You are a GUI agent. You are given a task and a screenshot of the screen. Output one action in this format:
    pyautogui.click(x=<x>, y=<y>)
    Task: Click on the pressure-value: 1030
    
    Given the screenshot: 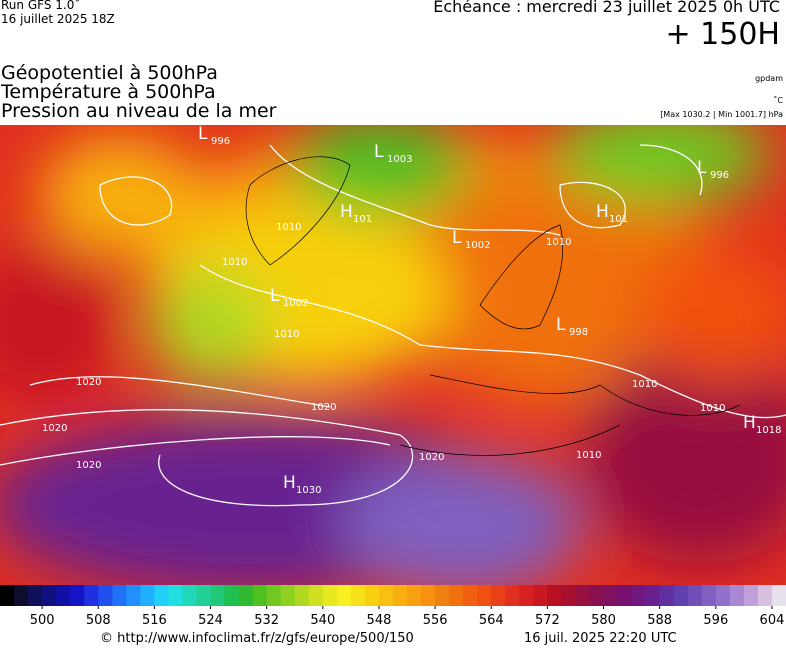 What is the action you would take?
    pyautogui.click(x=308, y=490)
    